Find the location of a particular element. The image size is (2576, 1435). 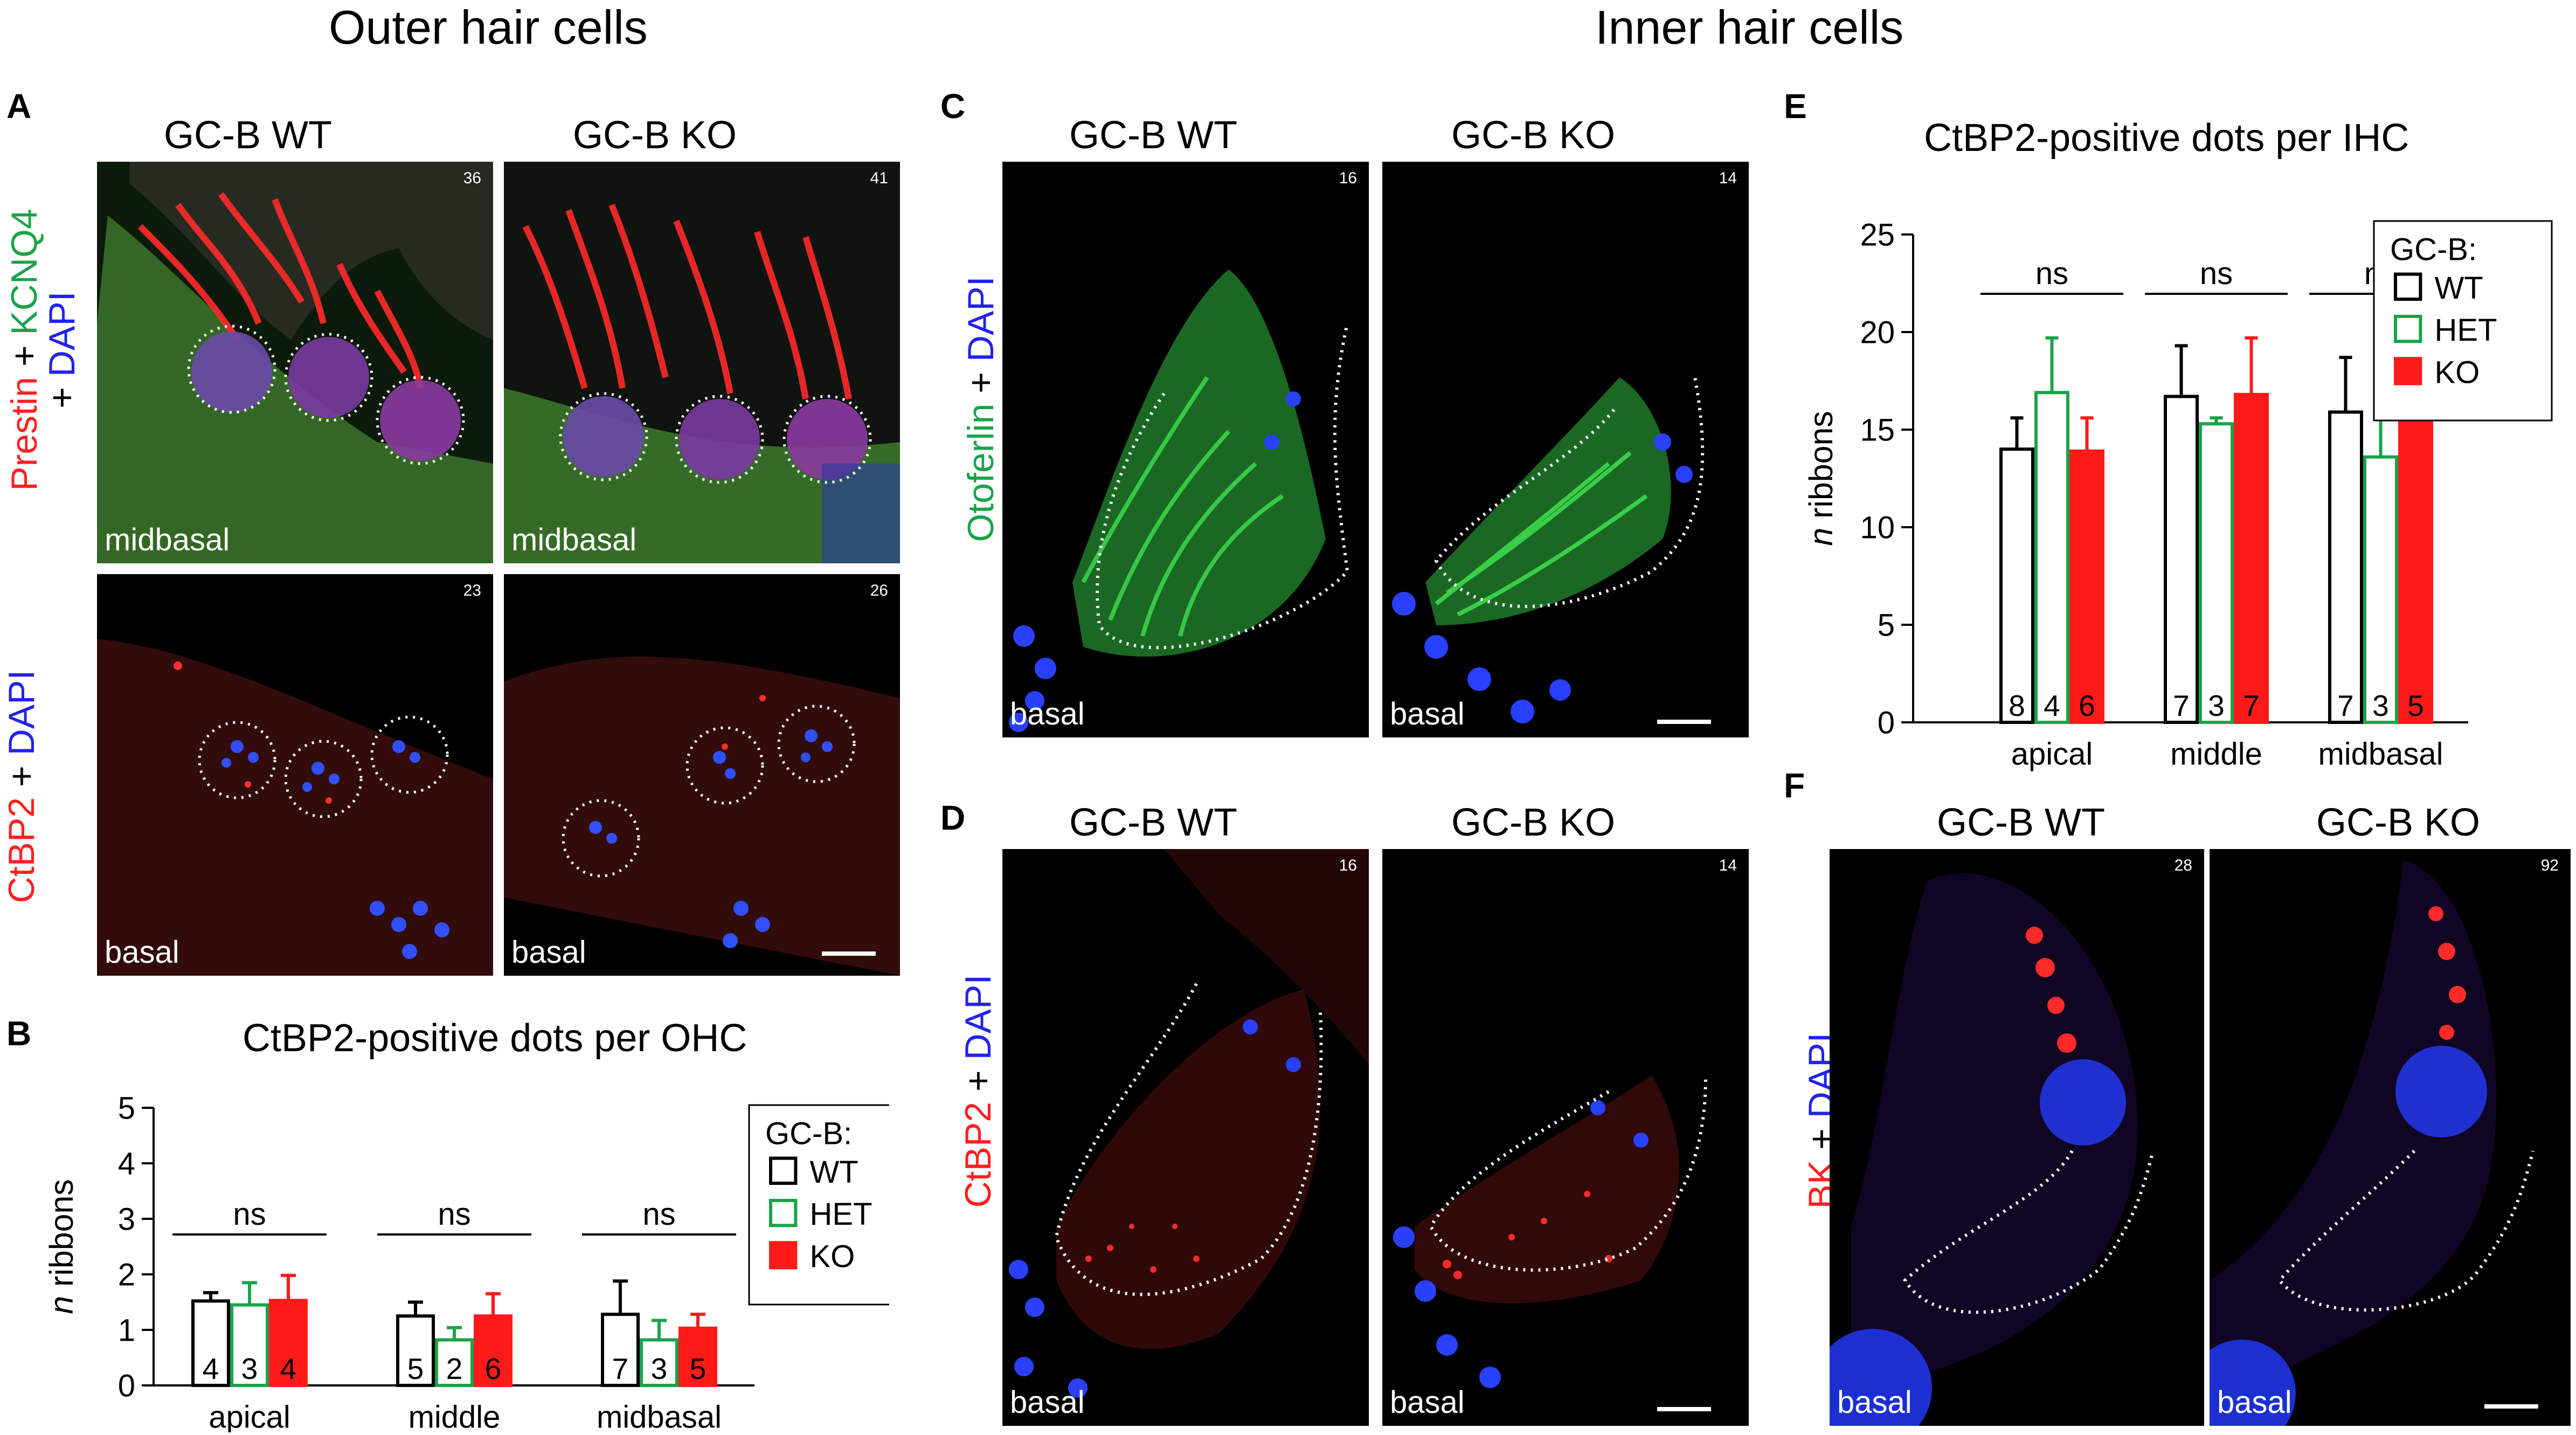

scale-bar is located at coordinates (849, 954).